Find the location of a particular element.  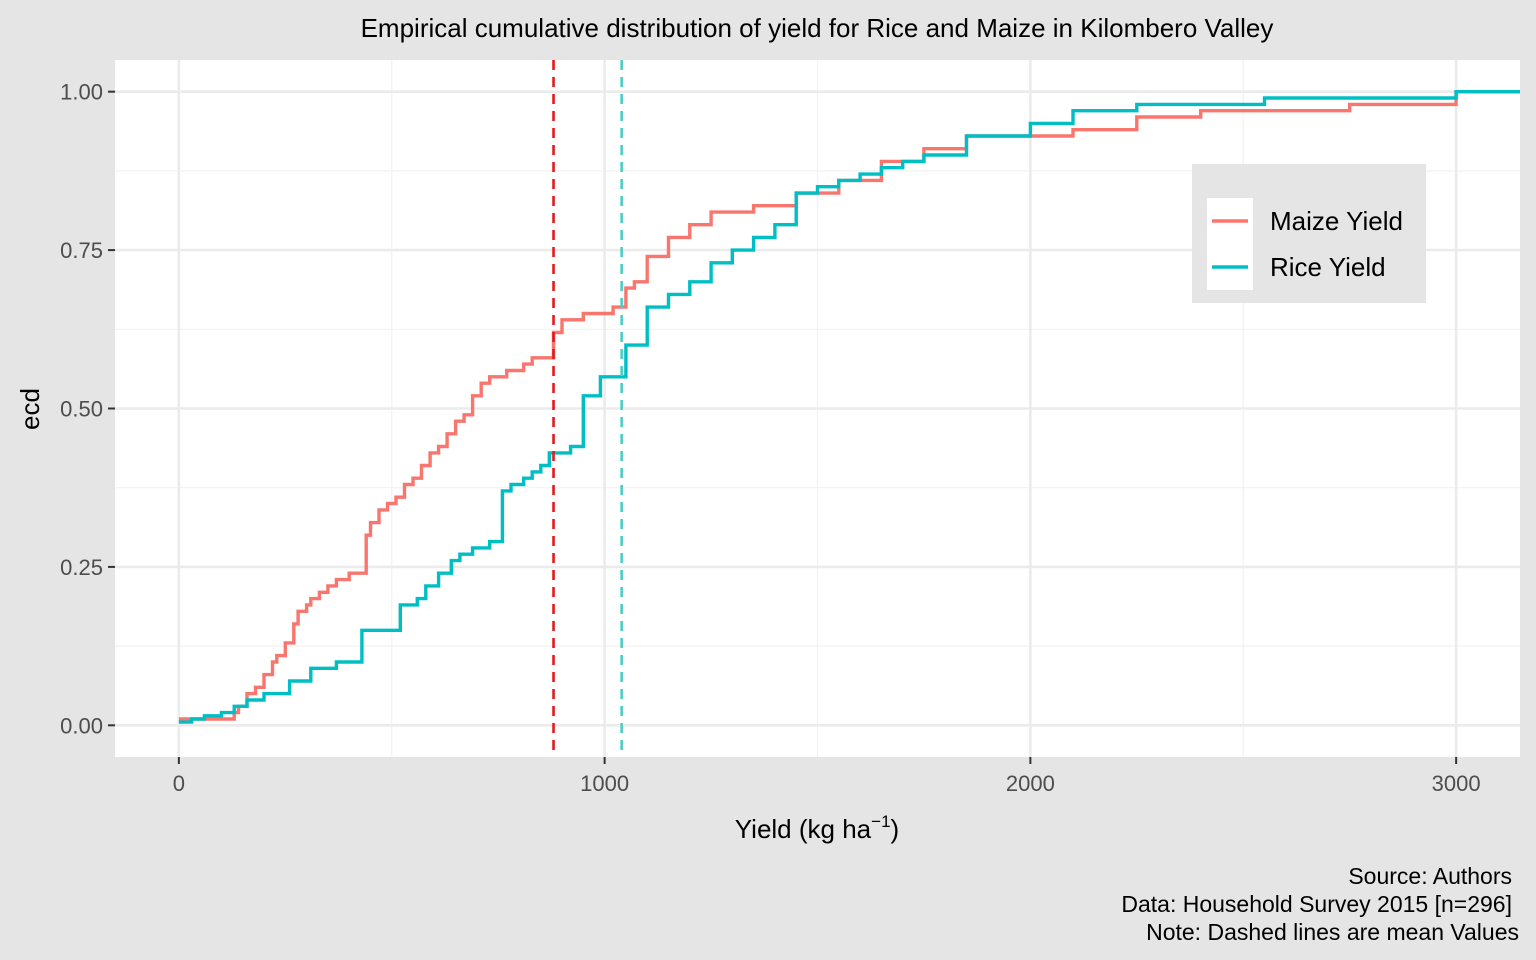

x-tick-label: 1000 is located at coordinates (604, 783).